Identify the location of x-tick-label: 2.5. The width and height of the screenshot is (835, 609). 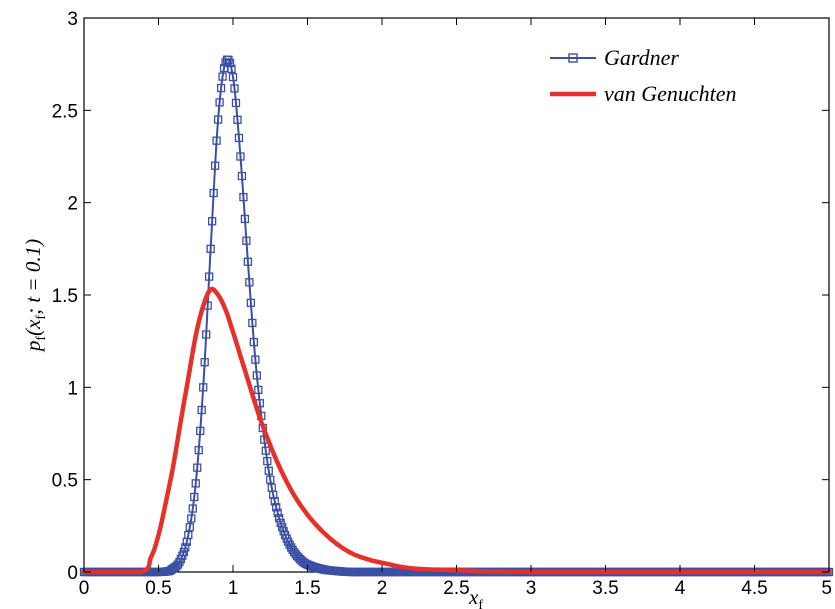
(456, 588).